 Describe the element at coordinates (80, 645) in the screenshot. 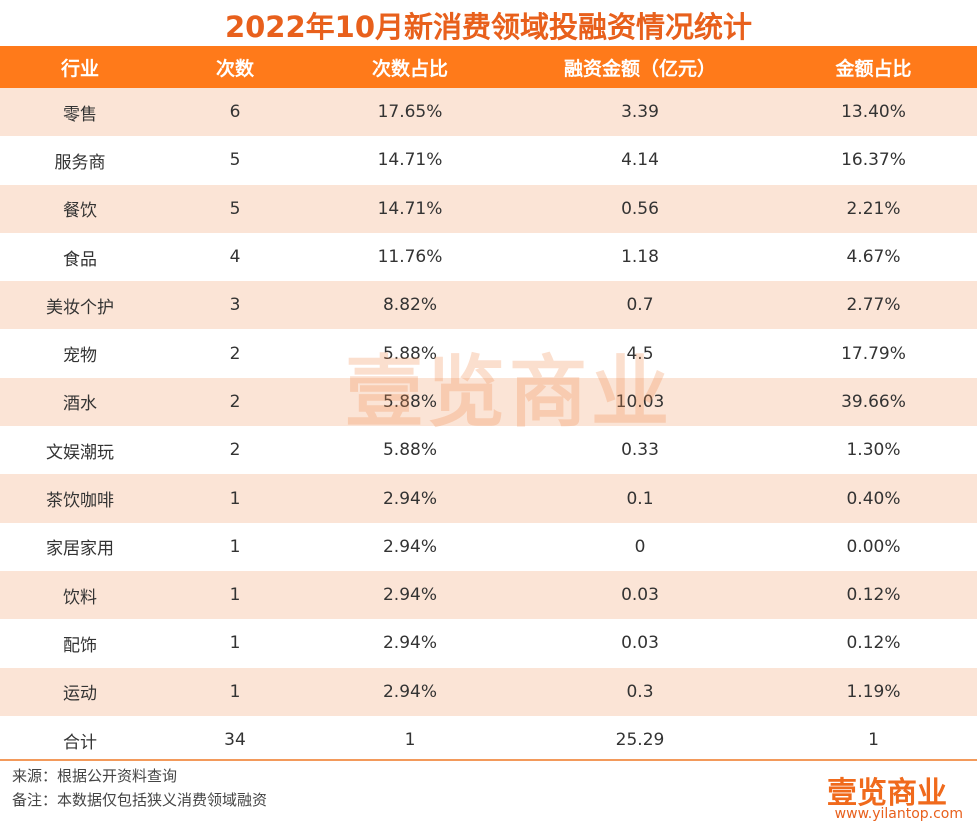

I see `table-cell: 配饰` at that location.